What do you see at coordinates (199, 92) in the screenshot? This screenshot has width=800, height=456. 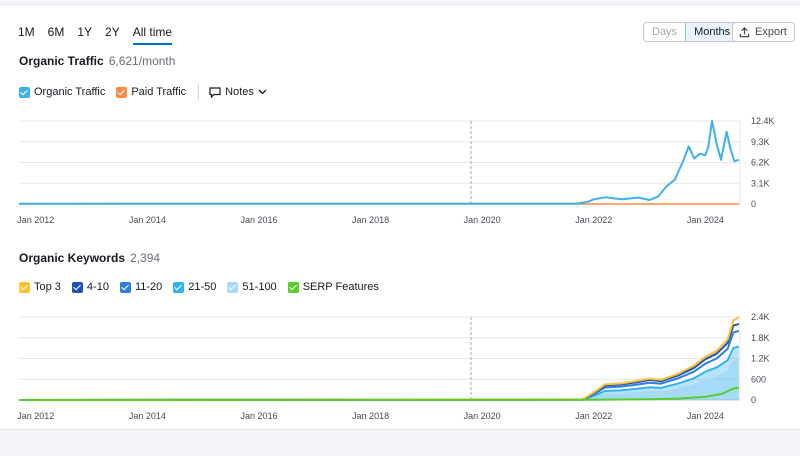 I see `legend-divider` at bounding box center [199, 92].